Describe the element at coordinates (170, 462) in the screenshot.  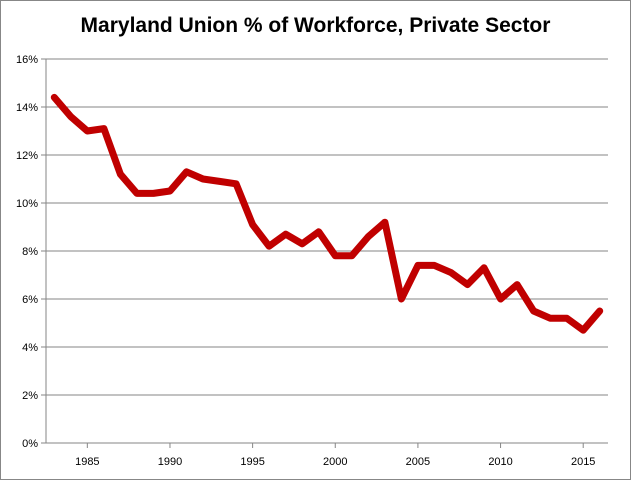
I see `x-tick-label: 1990` at that location.